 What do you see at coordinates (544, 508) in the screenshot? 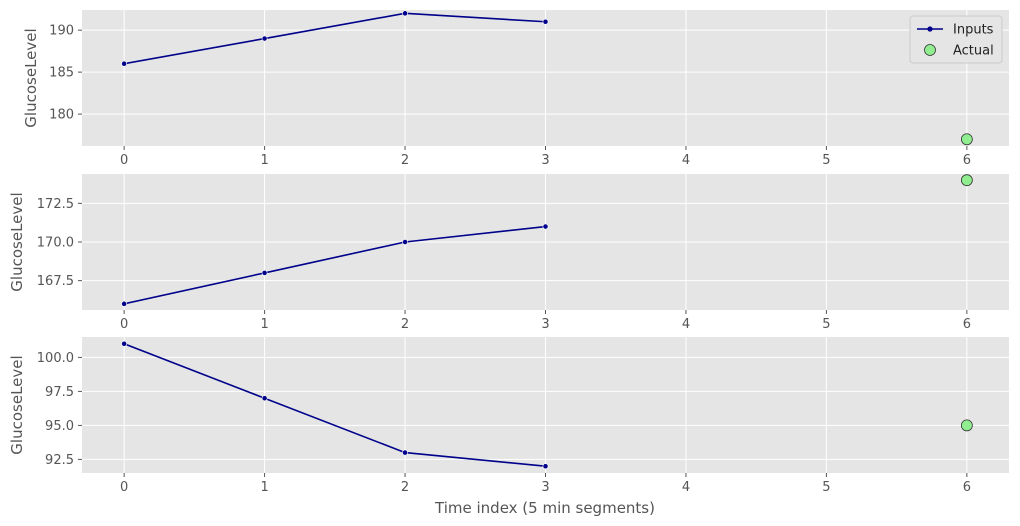
I see `x-axis-title: Time index (5 min segments)` at bounding box center [544, 508].